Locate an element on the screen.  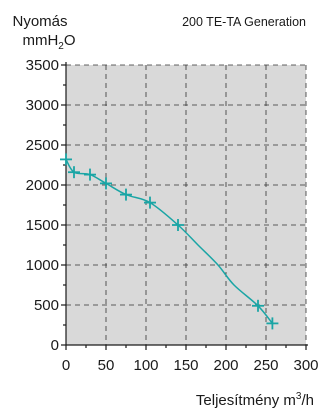
x-tick-label: 150 is located at coordinates (185, 365).